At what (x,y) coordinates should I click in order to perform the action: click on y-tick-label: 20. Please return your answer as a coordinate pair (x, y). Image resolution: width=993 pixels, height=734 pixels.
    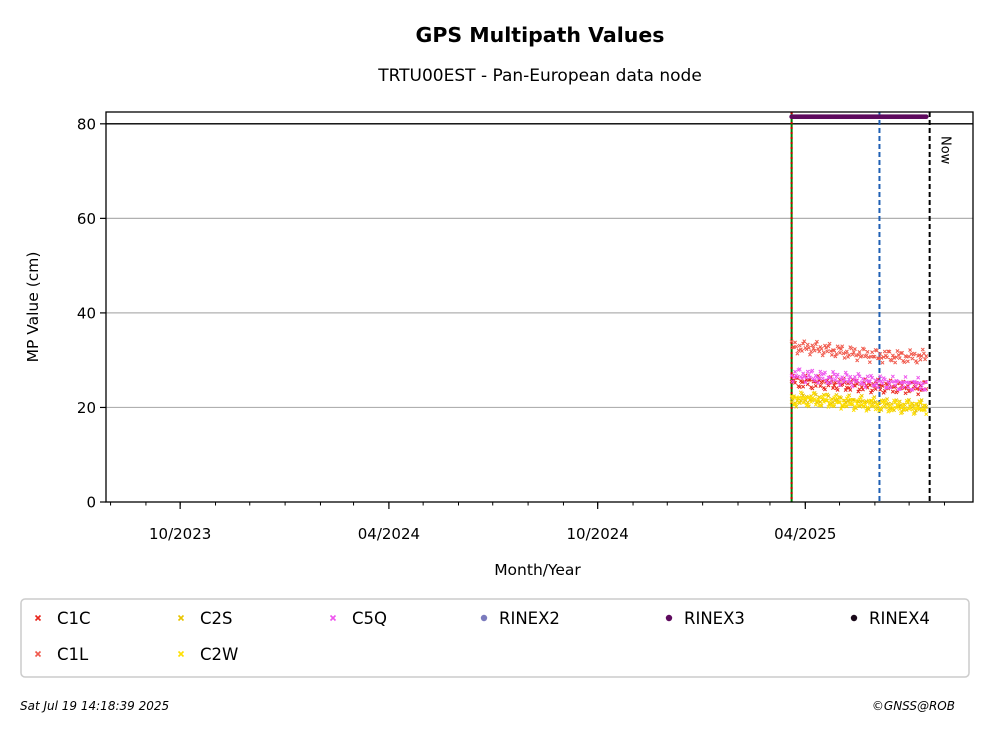
    Looking at the image, I should click on (86, 408).